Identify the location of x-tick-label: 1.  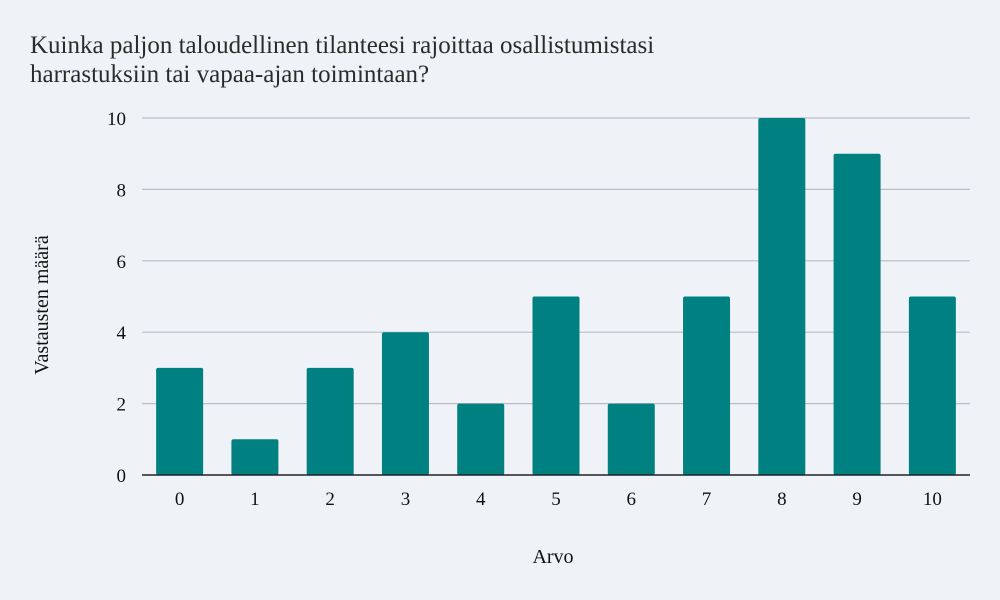
(255, 499).